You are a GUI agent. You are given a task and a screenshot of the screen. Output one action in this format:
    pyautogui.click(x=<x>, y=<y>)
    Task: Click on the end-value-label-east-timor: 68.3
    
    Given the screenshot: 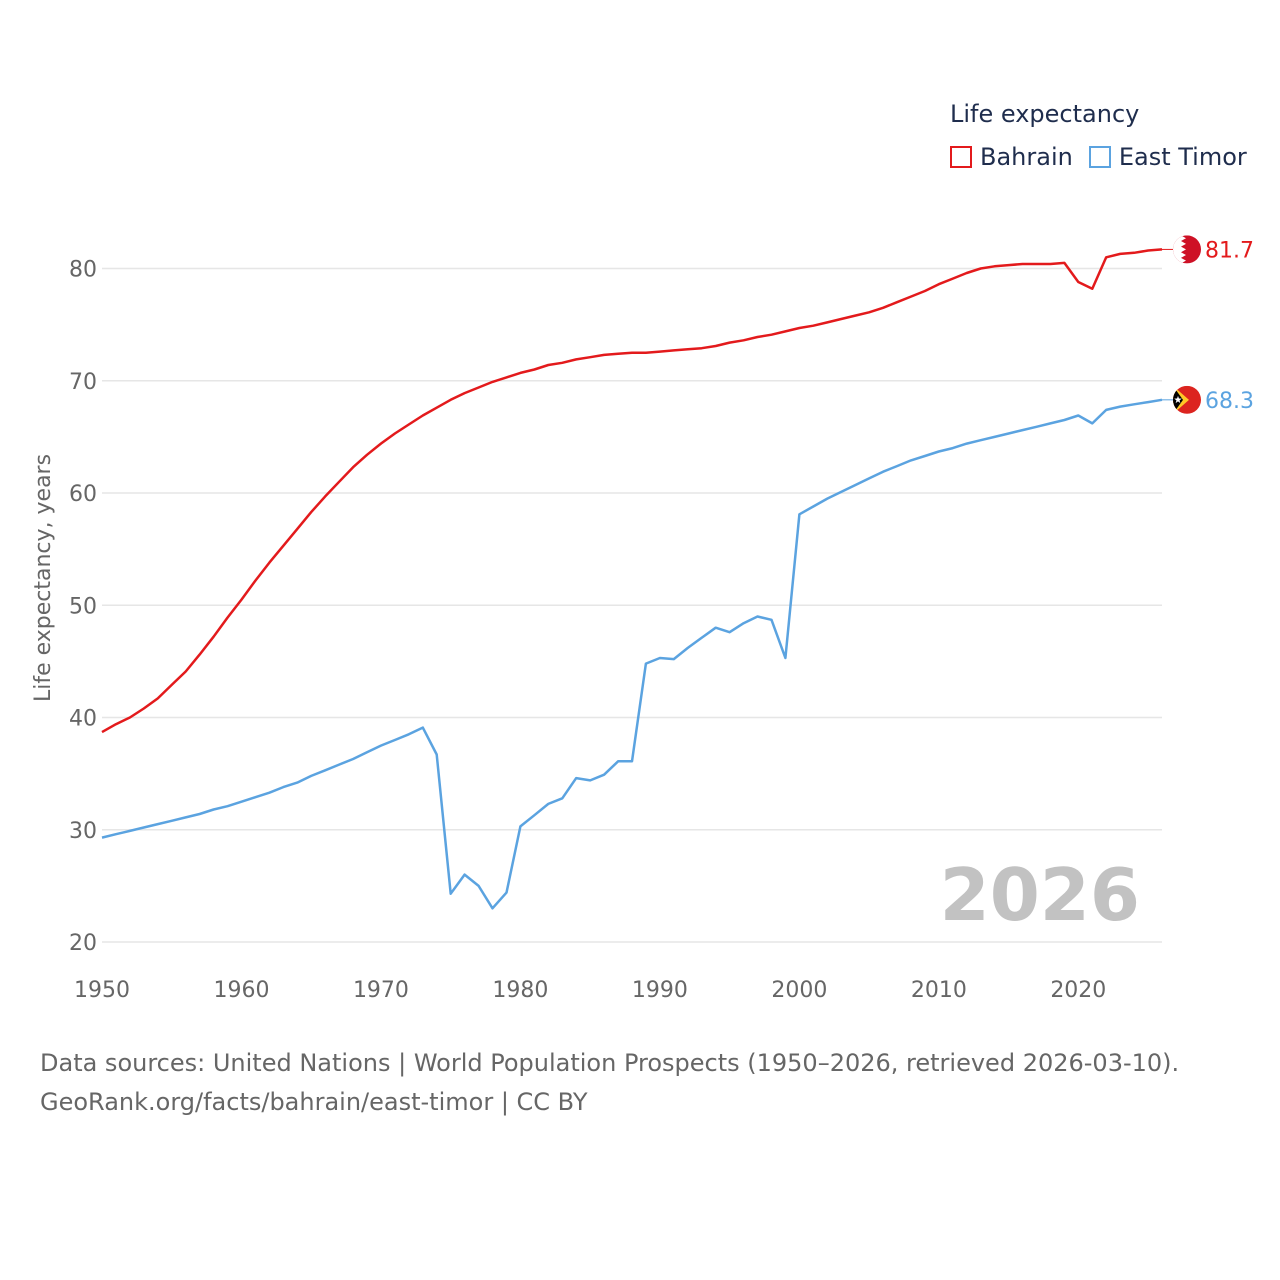 What is the action you would take?
    pyautogui.click(x=1229, y=401)
    